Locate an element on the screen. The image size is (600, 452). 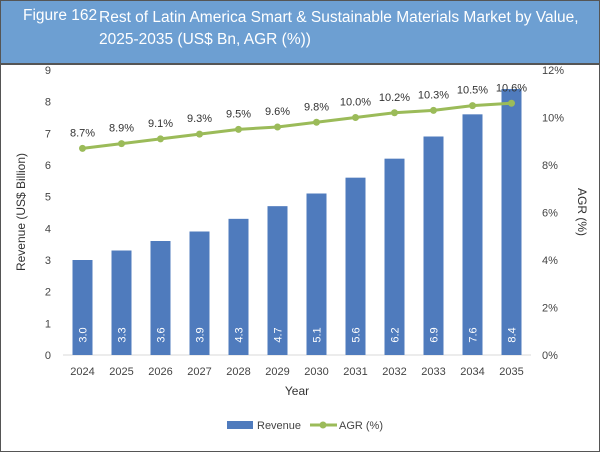
agr-point-2029 is located at coordinates (277, 127).